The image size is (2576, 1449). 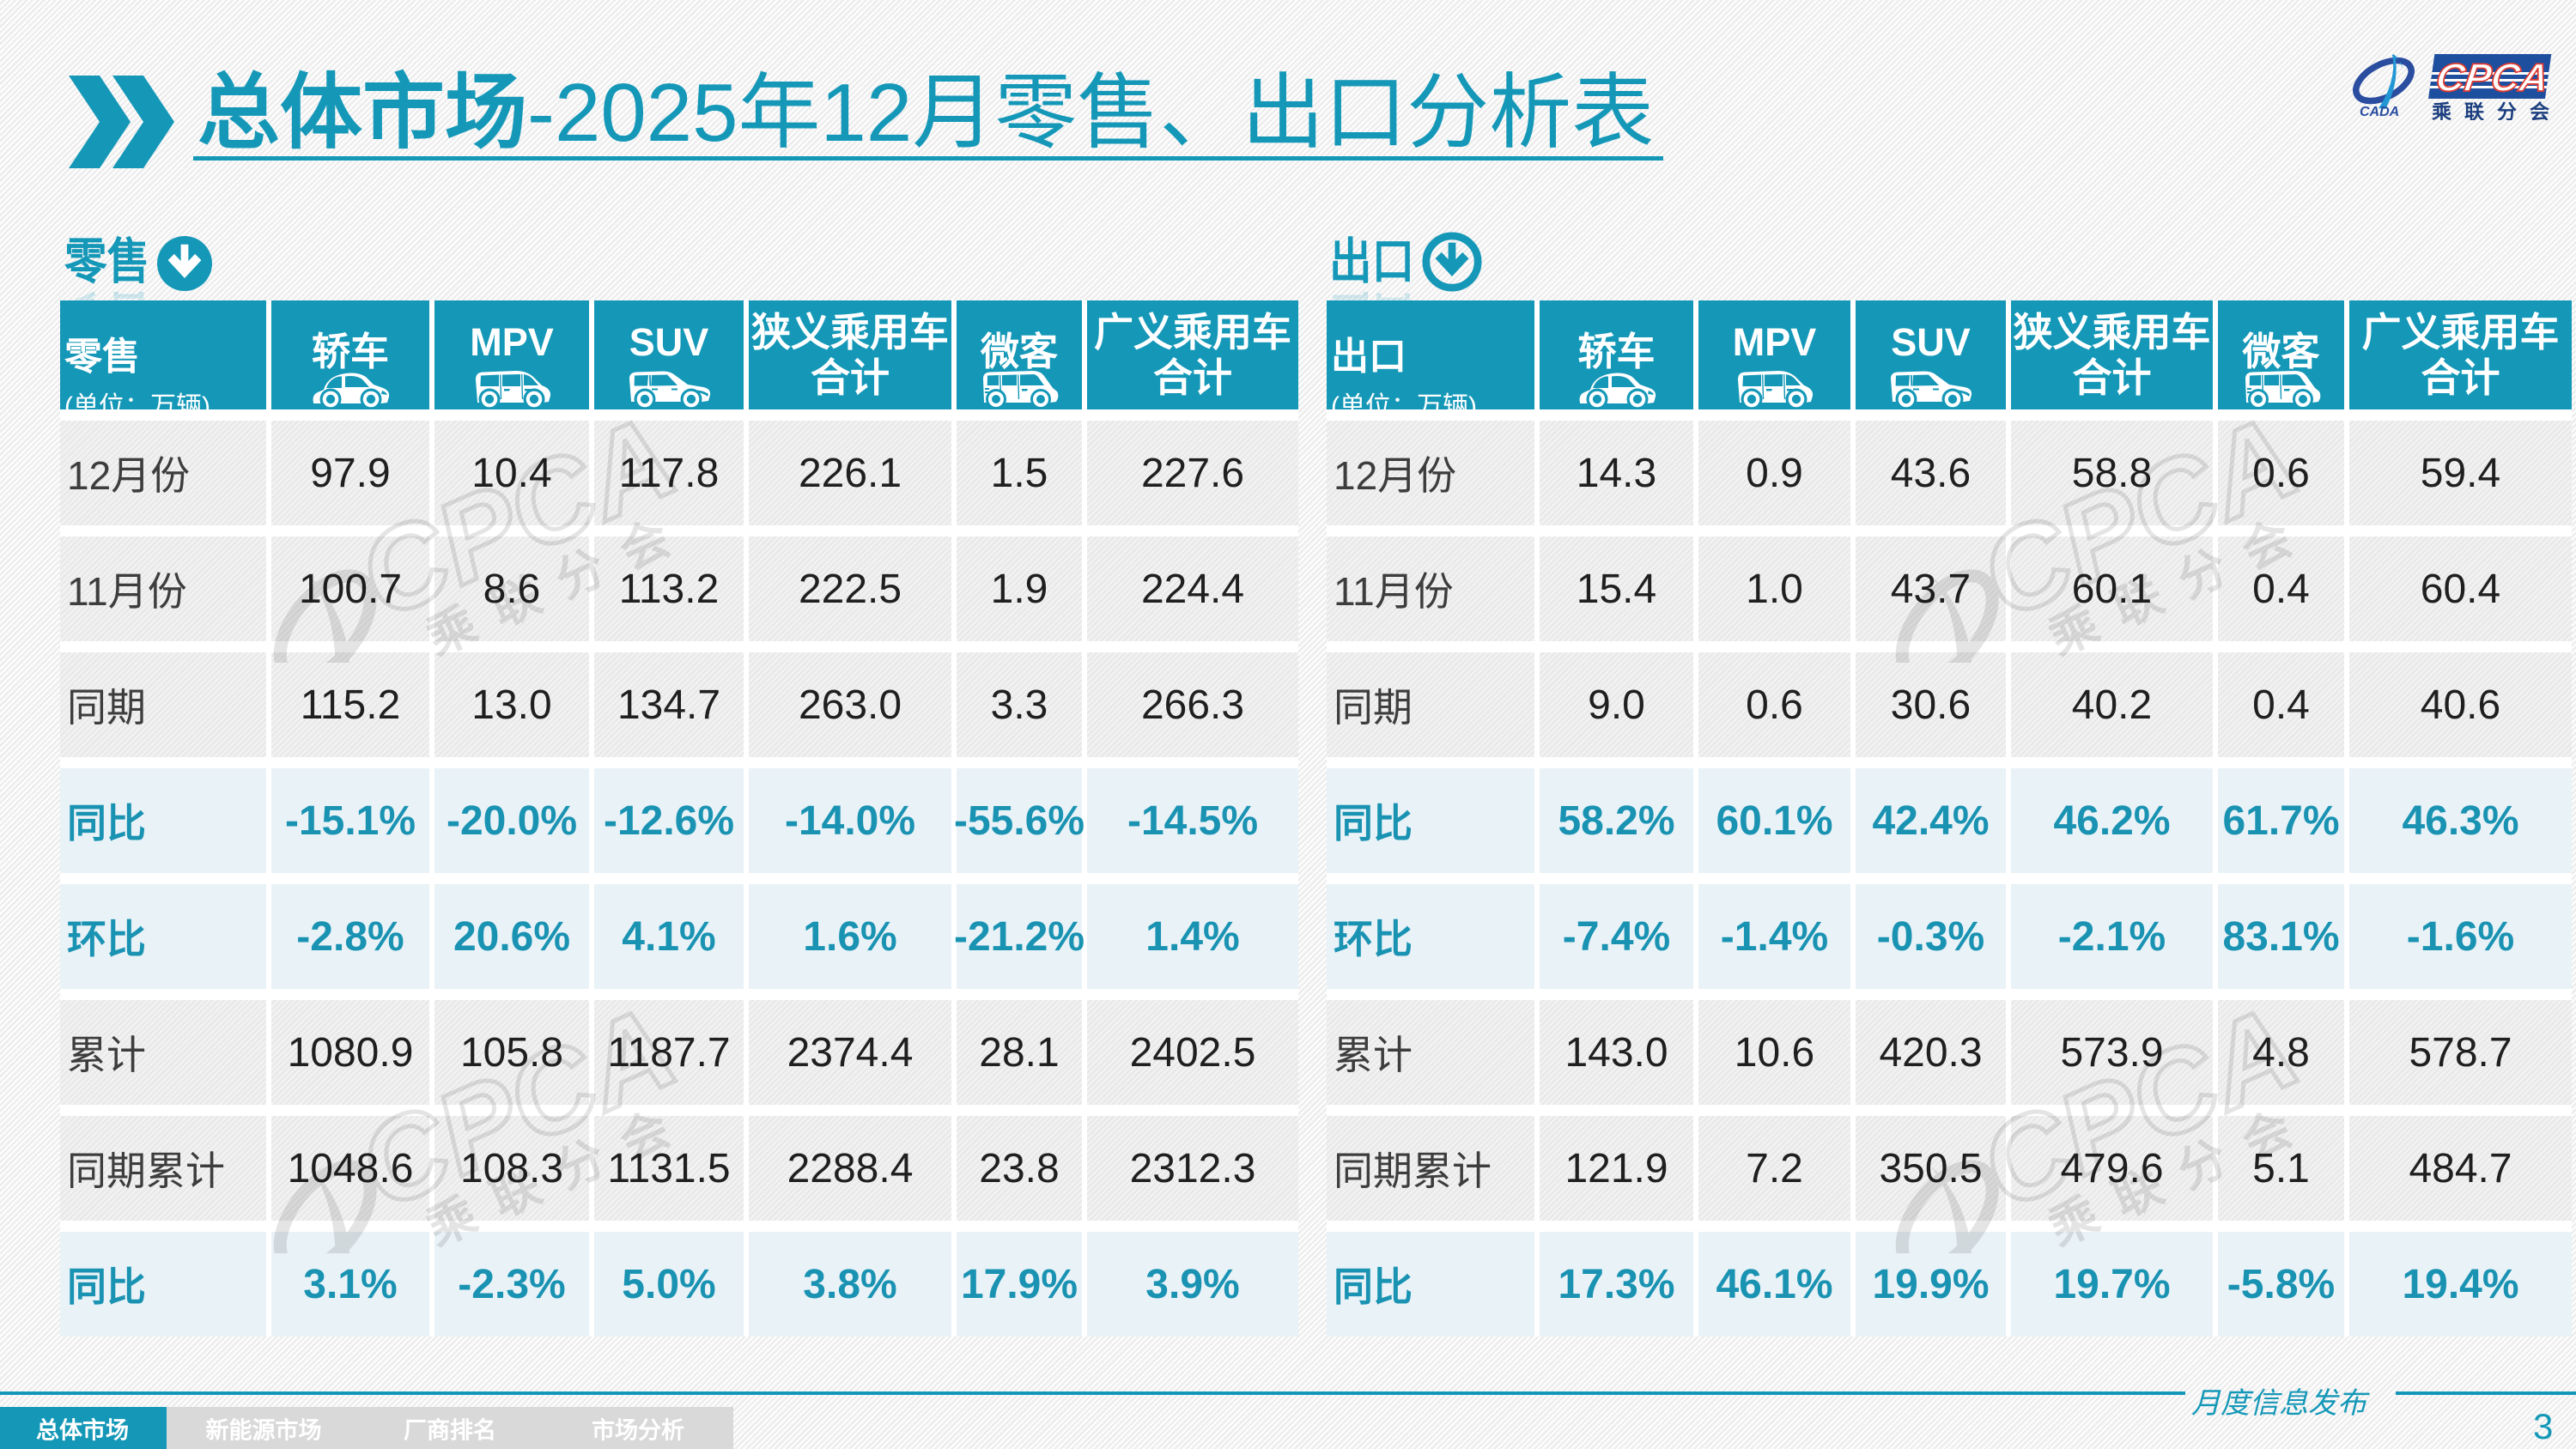 What do you see at coordinates (2379, 112) in the screenshot?
I see `svg-text: CADA` at bounding box center [2379, 112].